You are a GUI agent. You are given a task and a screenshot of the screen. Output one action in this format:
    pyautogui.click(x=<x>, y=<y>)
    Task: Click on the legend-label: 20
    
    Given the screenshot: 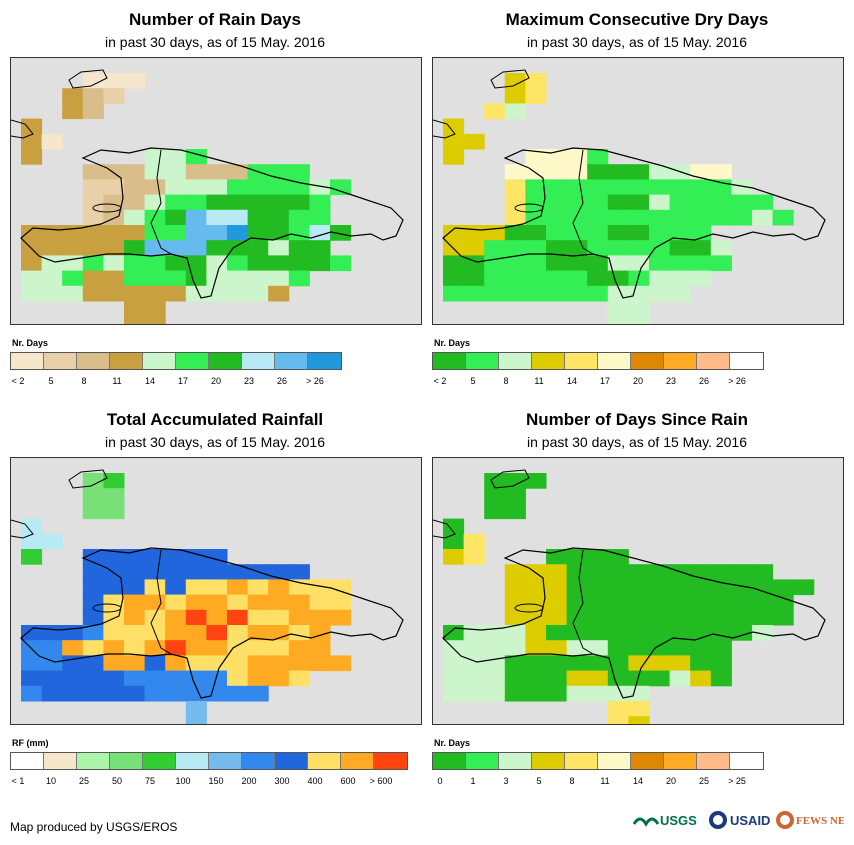 What is the action you would take?
    pyautogui.click(x=638, y=381)
    